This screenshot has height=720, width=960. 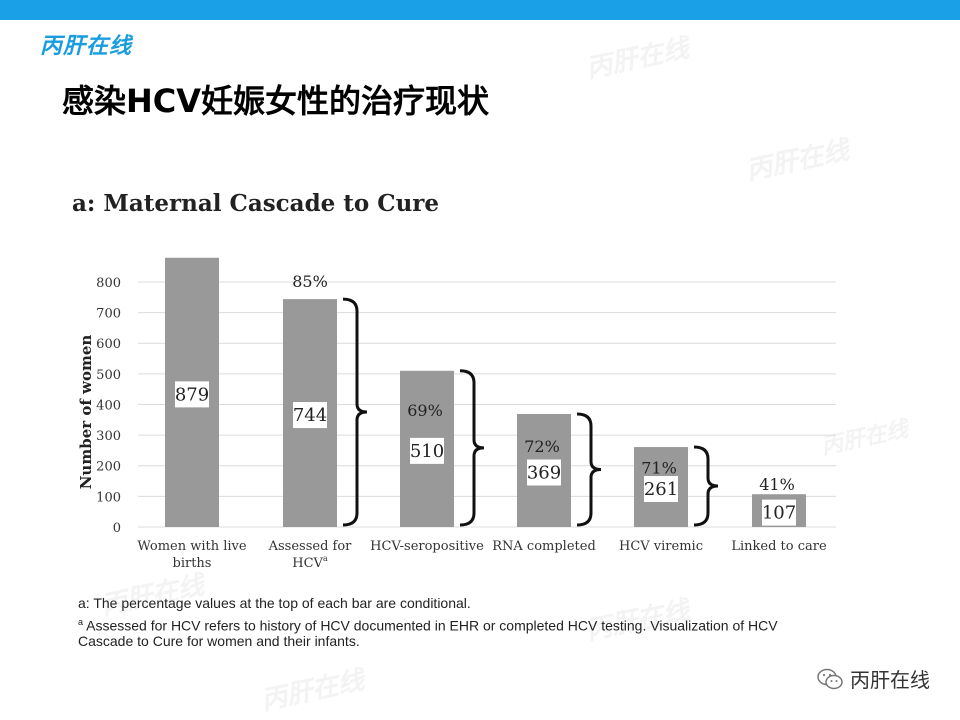 What do you see at coordinates (255, 203) in the screenshot?
I see `chart-title: a: Maternal Cascade to Cure` at bounding box center [255, 203].